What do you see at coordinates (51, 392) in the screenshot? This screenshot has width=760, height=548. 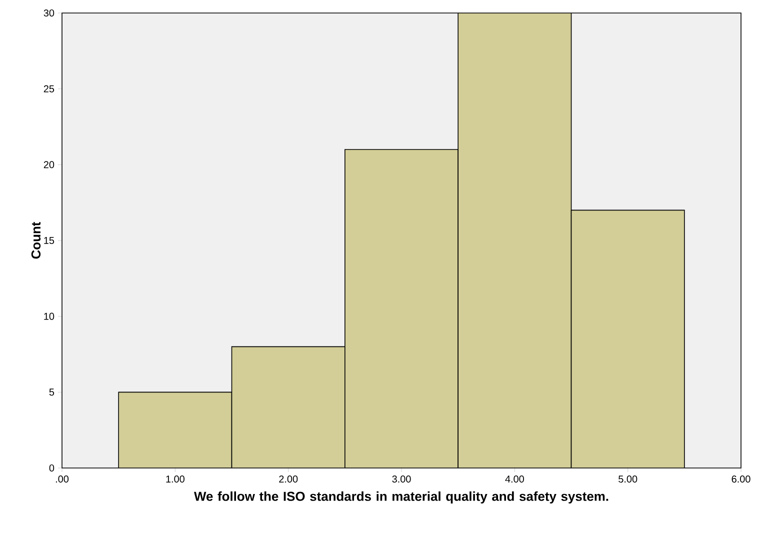 I see `y-tick-label: 5` at bounding box center [51, 392].